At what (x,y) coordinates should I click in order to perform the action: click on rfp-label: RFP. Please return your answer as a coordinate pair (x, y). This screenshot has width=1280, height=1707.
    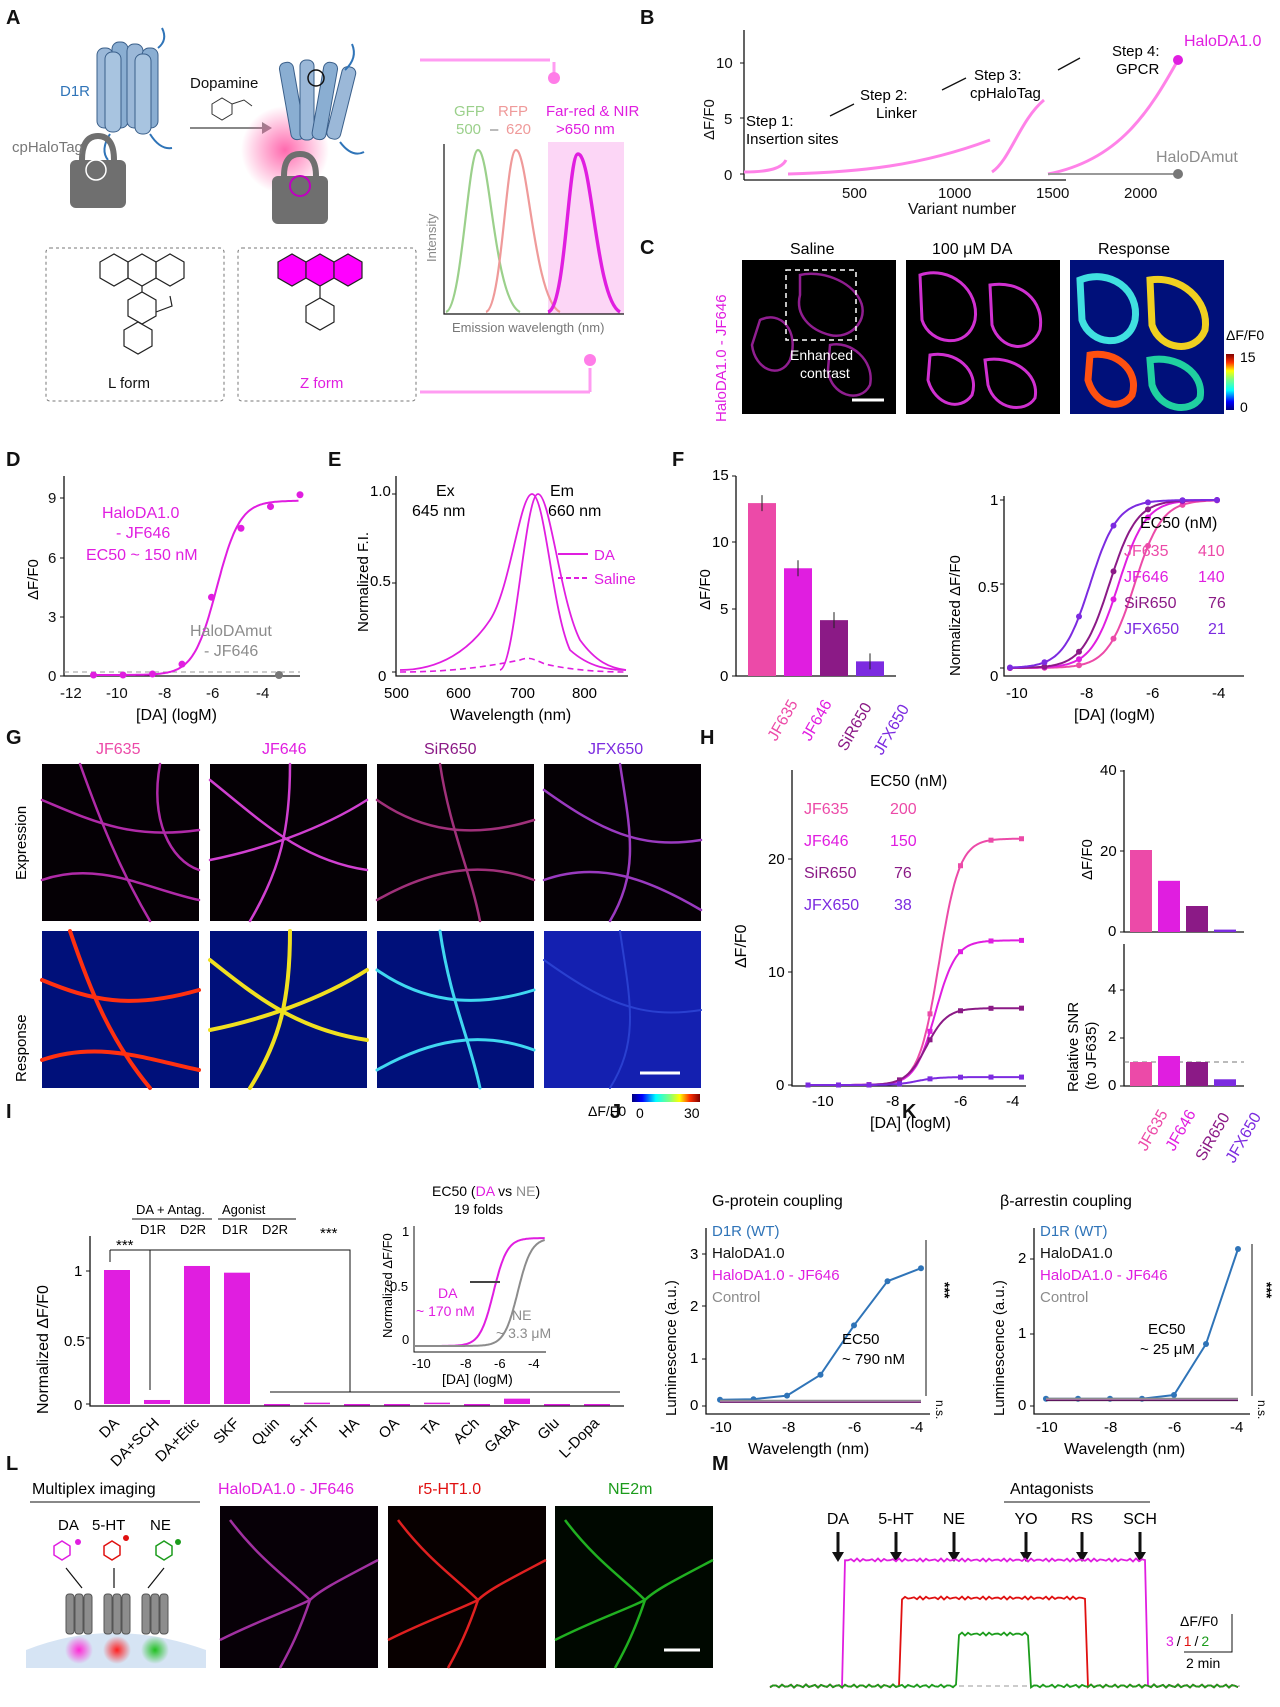
    Looking at the image, I should click on (513, 111).